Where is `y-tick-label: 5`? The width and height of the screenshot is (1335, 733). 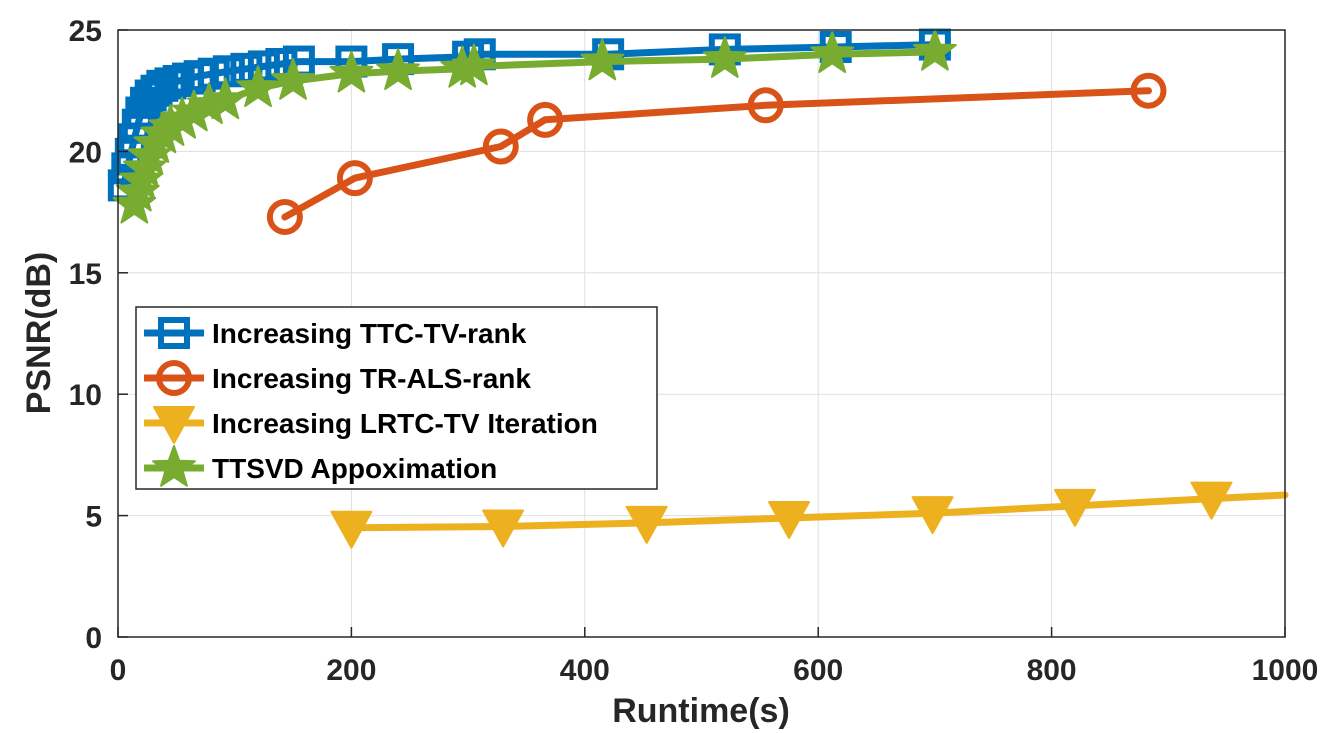
y-tick-label: 5 is located at coordinates (93, 517).